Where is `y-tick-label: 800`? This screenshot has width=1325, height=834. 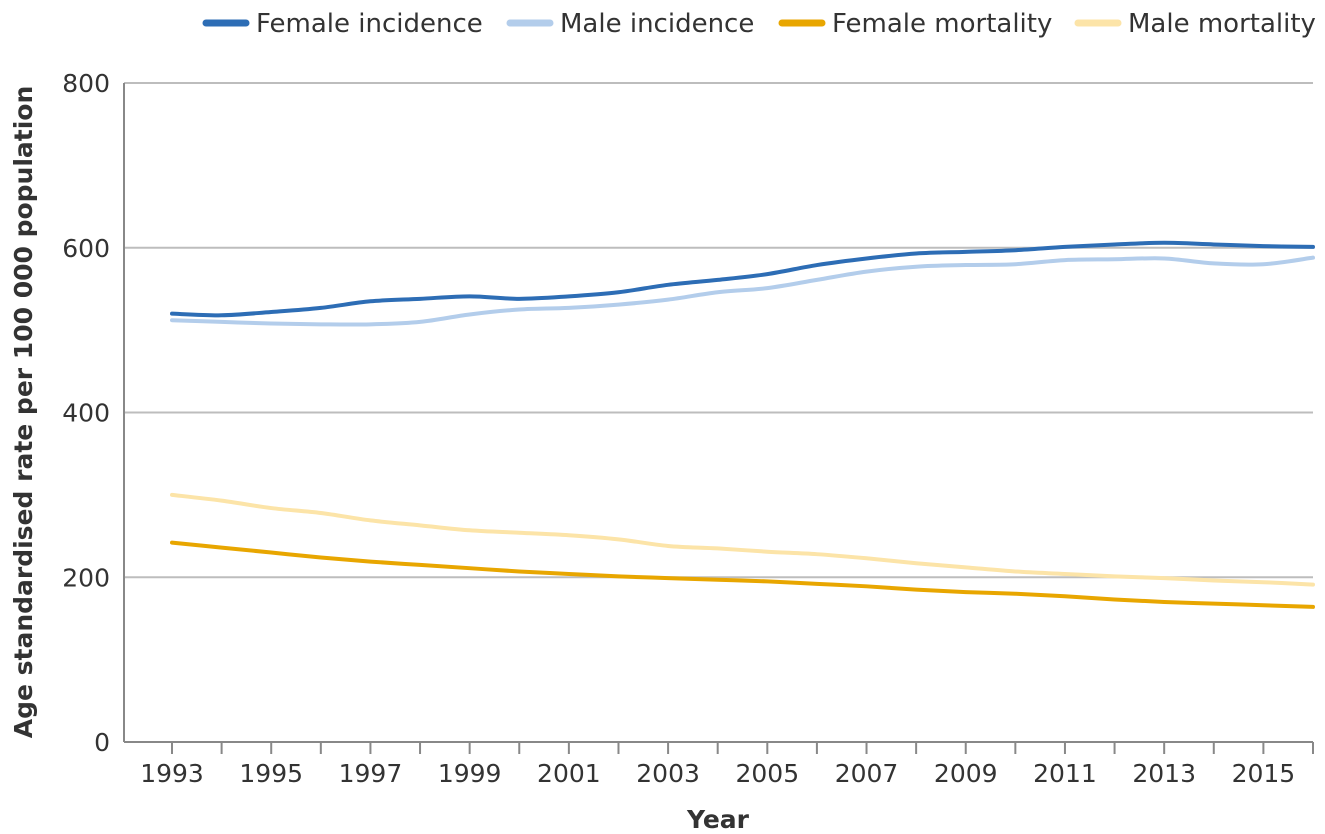
y-tick-label: 800 is located at coordinates (86, 83).